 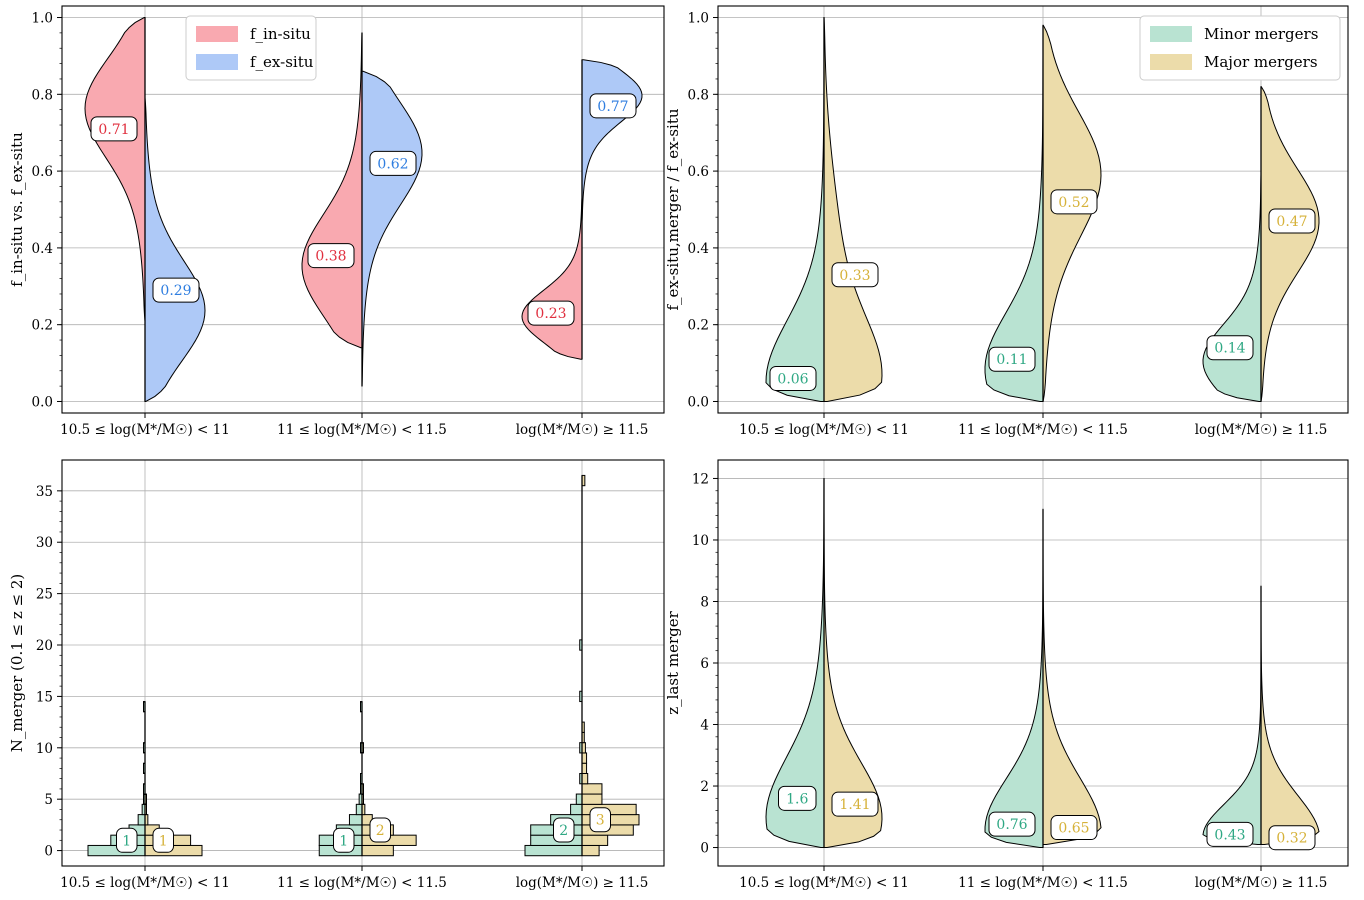 I want to click on median-label: 0.77, so click(x=612, y=107).